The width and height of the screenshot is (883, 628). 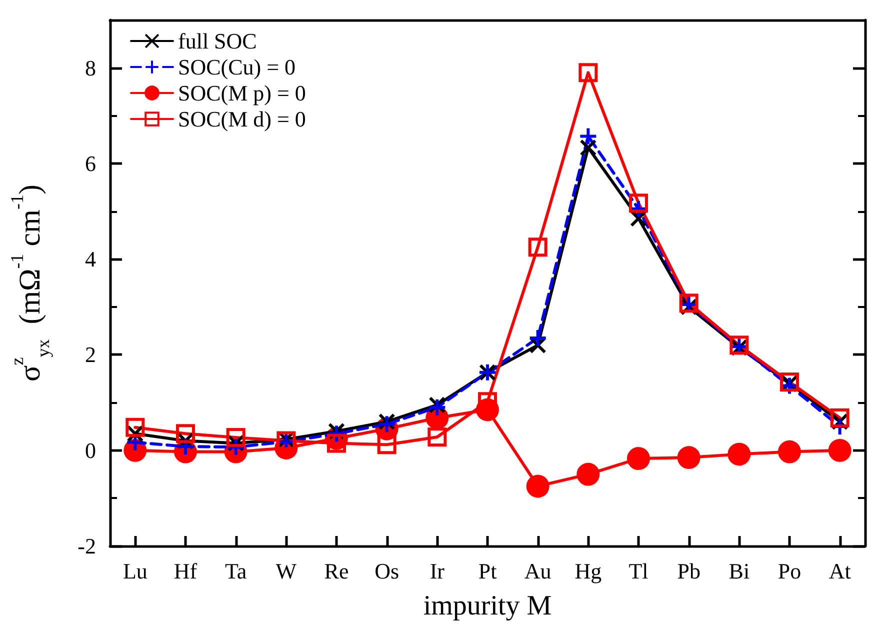 I want to click on x-tick-label: Tl, so click(x=638, y=571).